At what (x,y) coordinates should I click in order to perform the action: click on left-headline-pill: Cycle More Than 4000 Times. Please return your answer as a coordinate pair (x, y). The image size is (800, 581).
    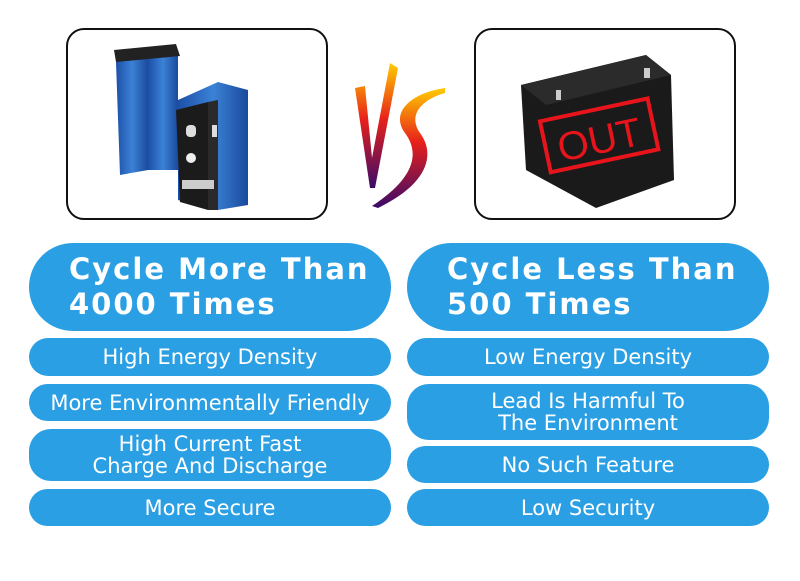
    Looking at the image, I should click on (210, 287).